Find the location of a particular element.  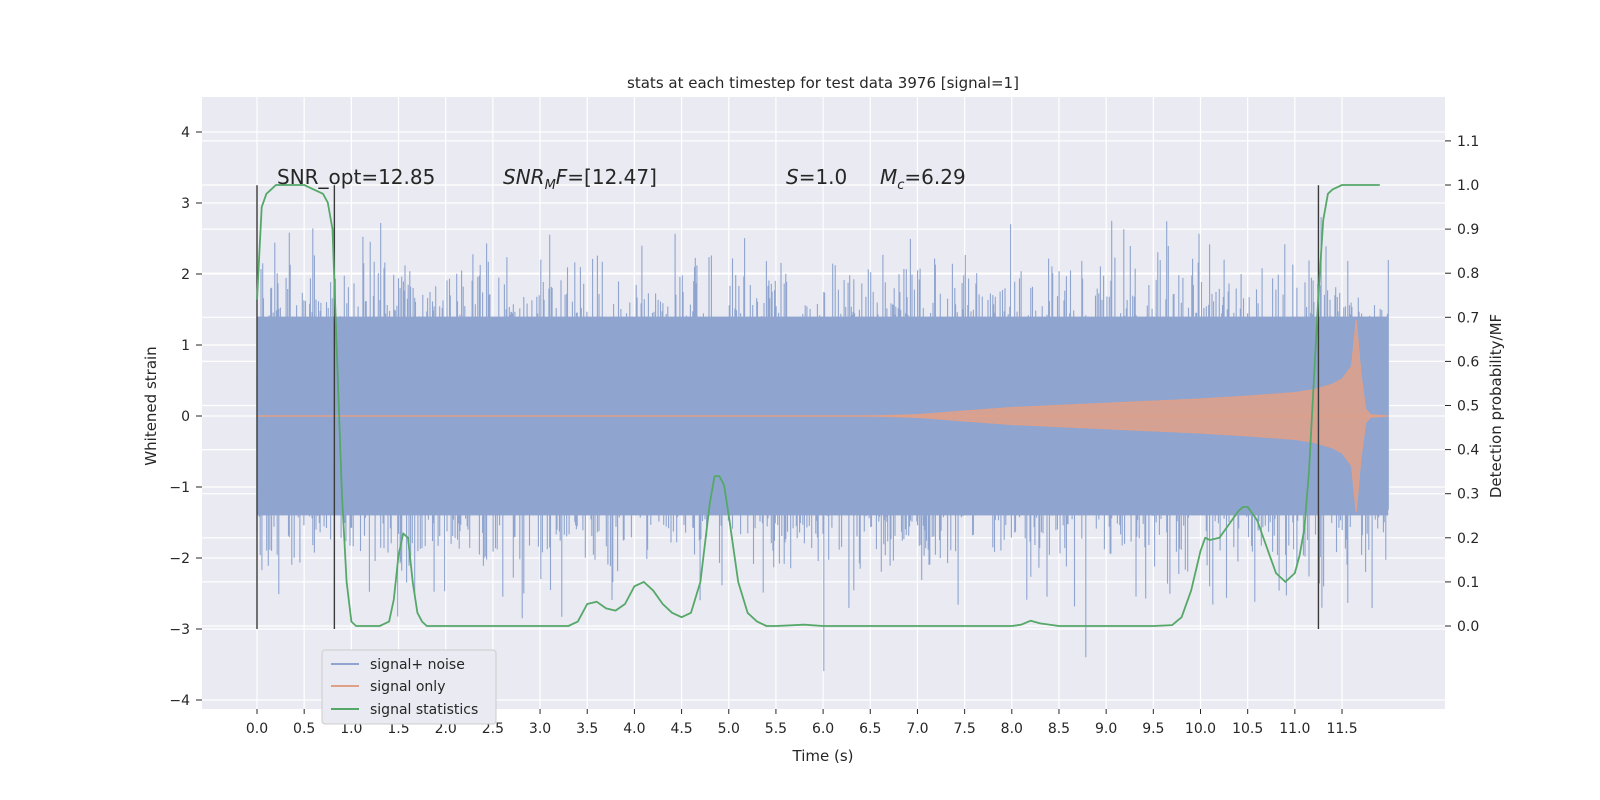

annotation-snr-mf: SNRMF=[12.47] is located at coordinates (580, 179).